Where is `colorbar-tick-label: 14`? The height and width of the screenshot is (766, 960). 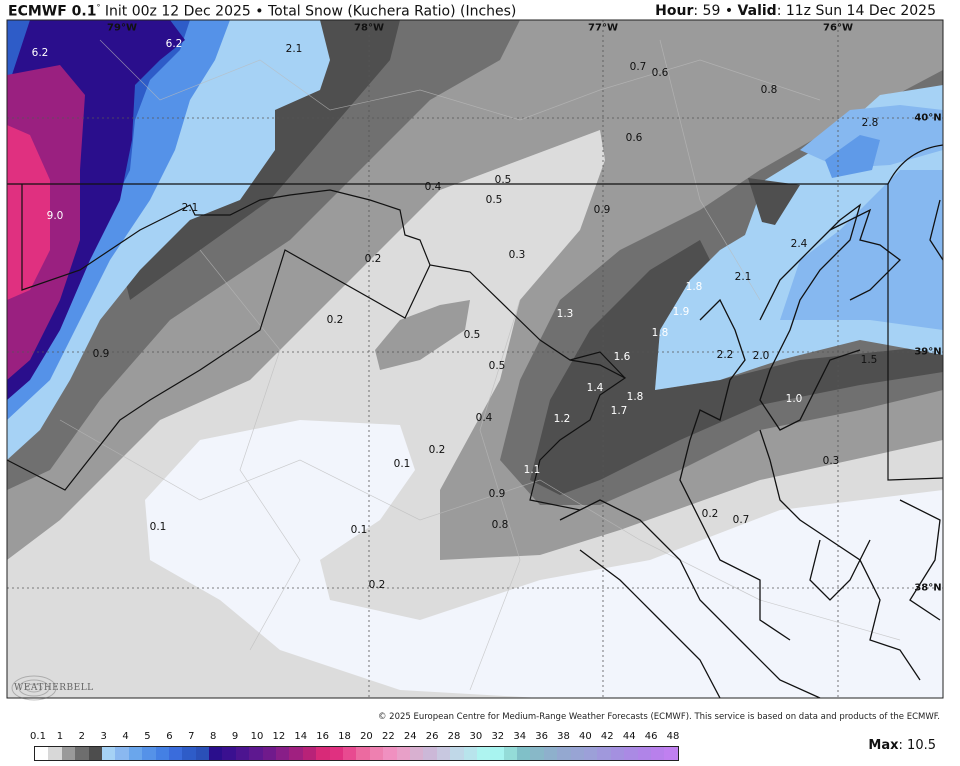 colorbar-tick-label: 14 is located at coordinates (301, 736).